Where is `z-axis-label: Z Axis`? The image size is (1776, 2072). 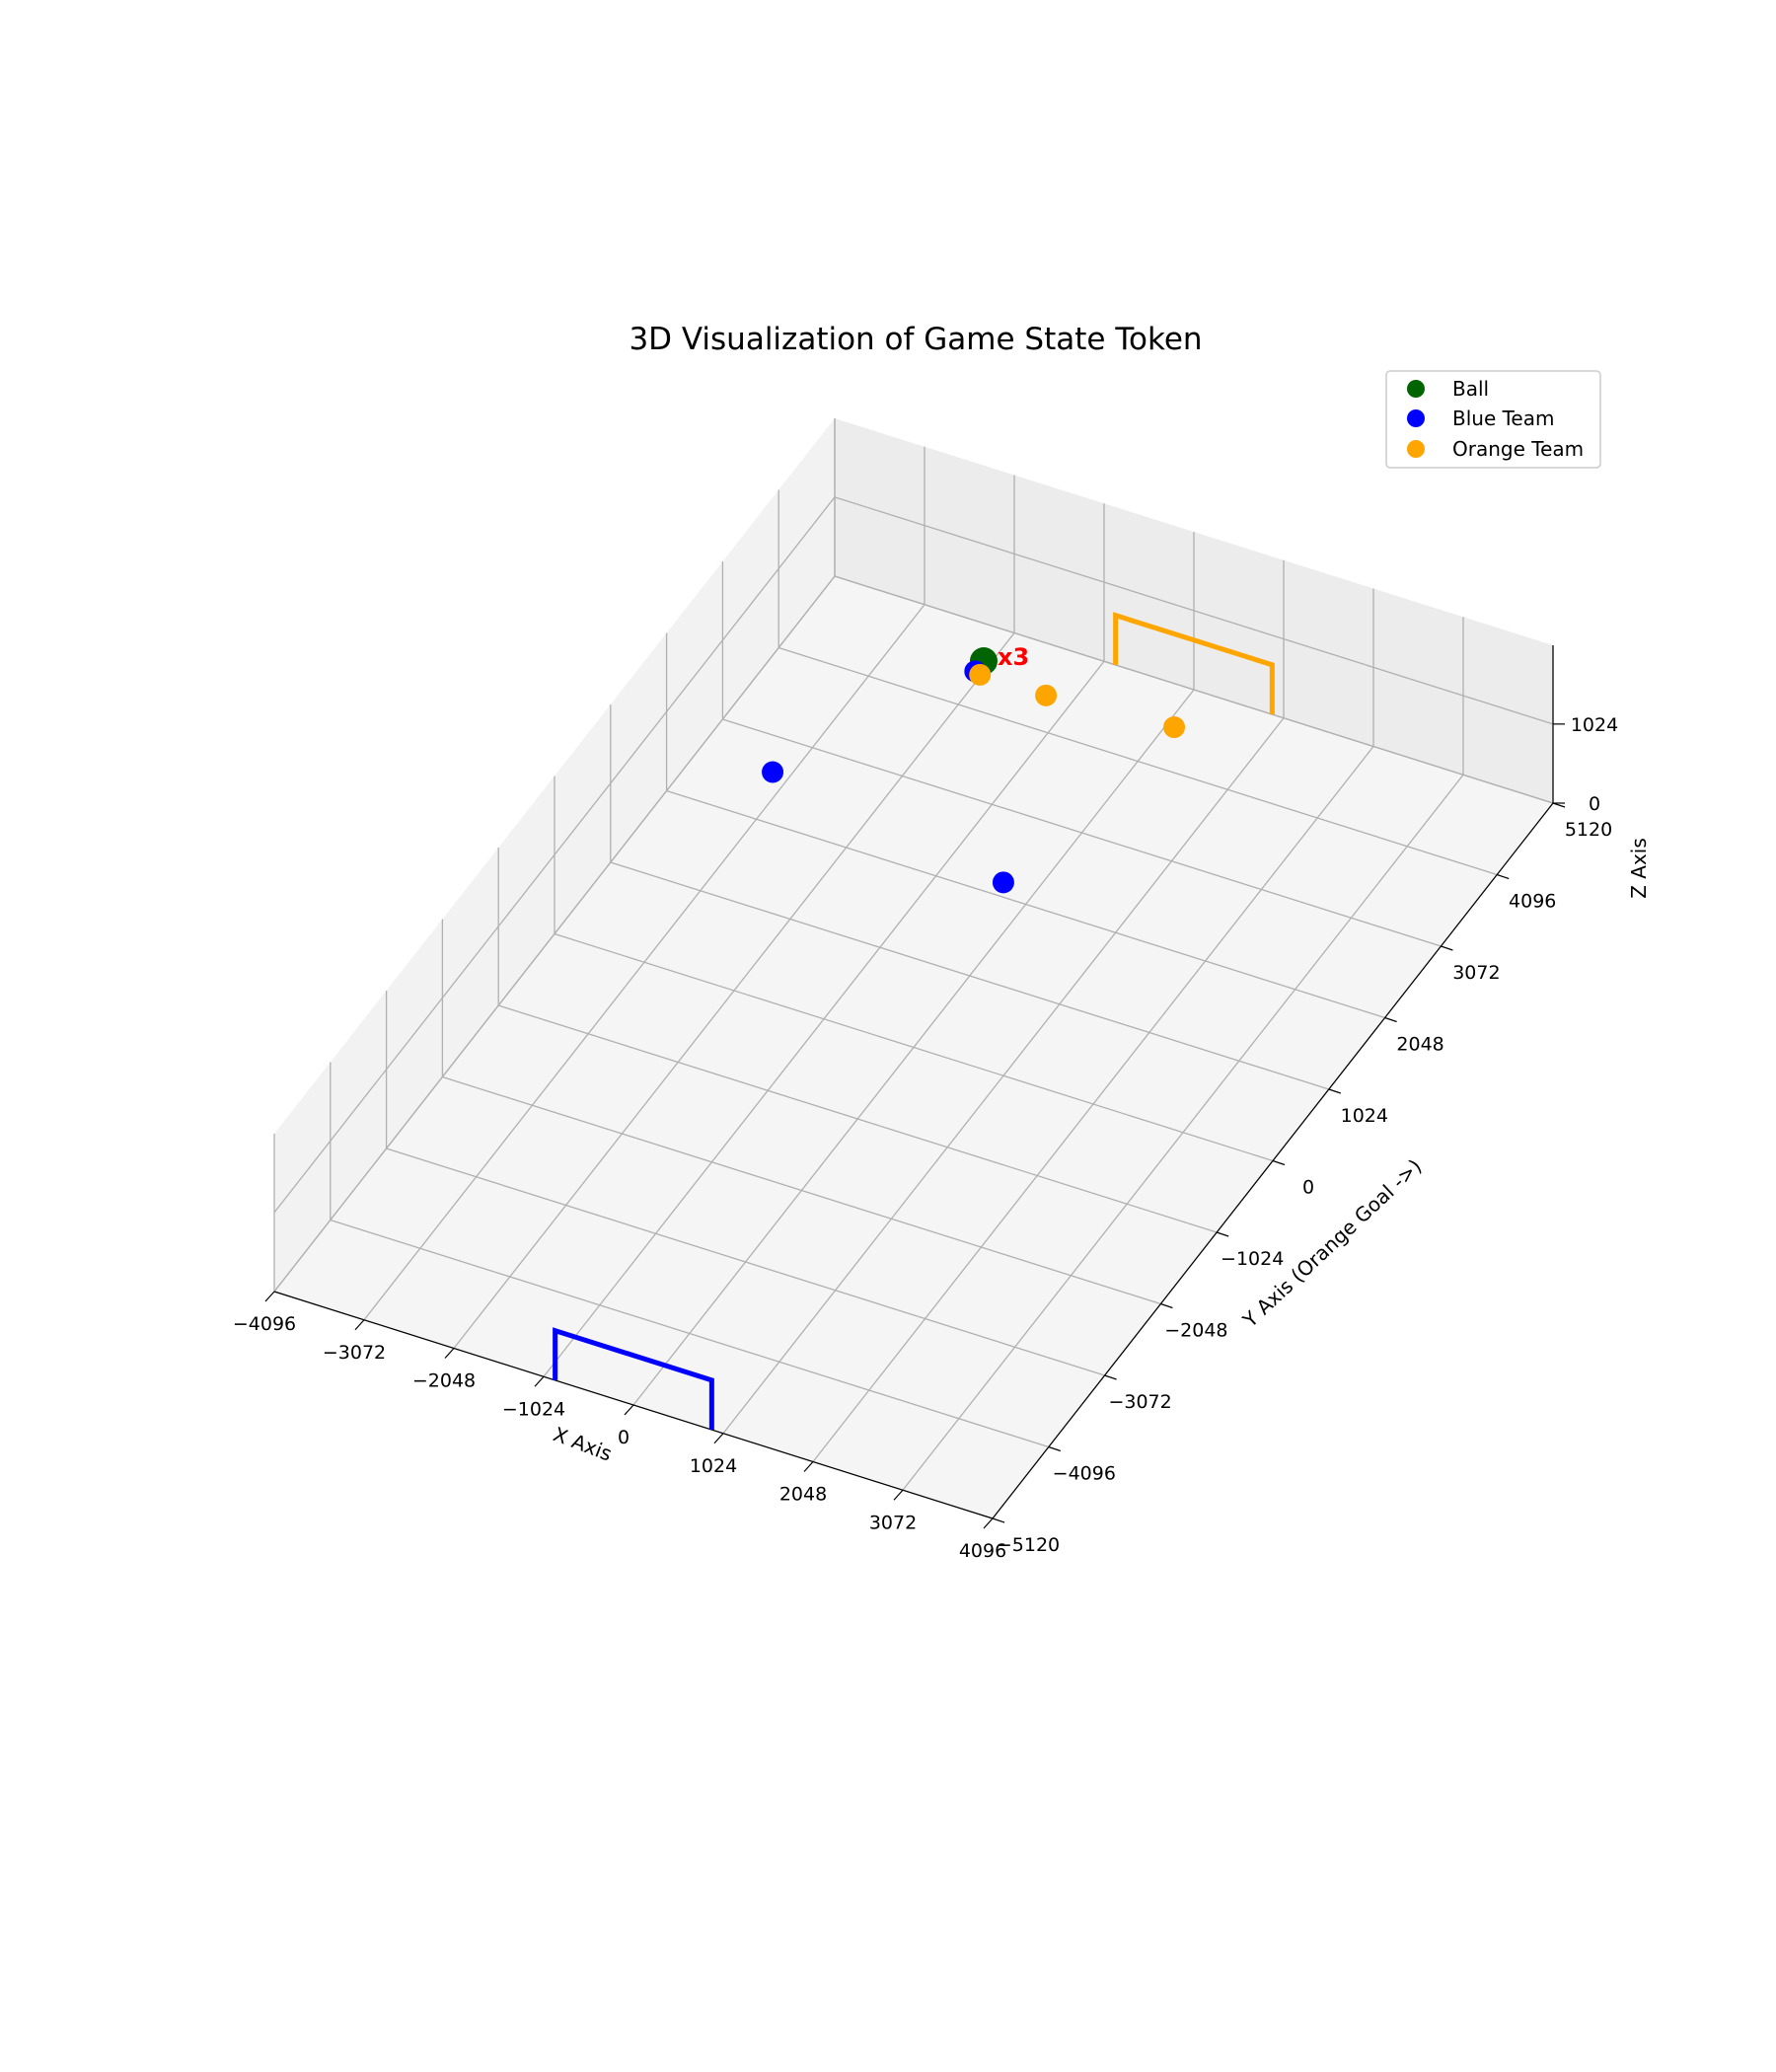
z-axis-label: Z Axis is located at coordinates (1639, 869).